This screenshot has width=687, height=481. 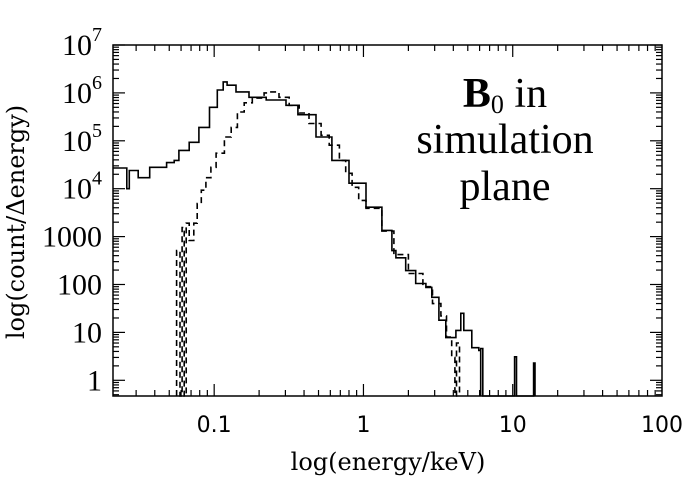 What do you see at coordinates (16, 222) in the screenshot?
I see `y-axis-label: log(count/Δenergy)` at bounding box center [16, 222].